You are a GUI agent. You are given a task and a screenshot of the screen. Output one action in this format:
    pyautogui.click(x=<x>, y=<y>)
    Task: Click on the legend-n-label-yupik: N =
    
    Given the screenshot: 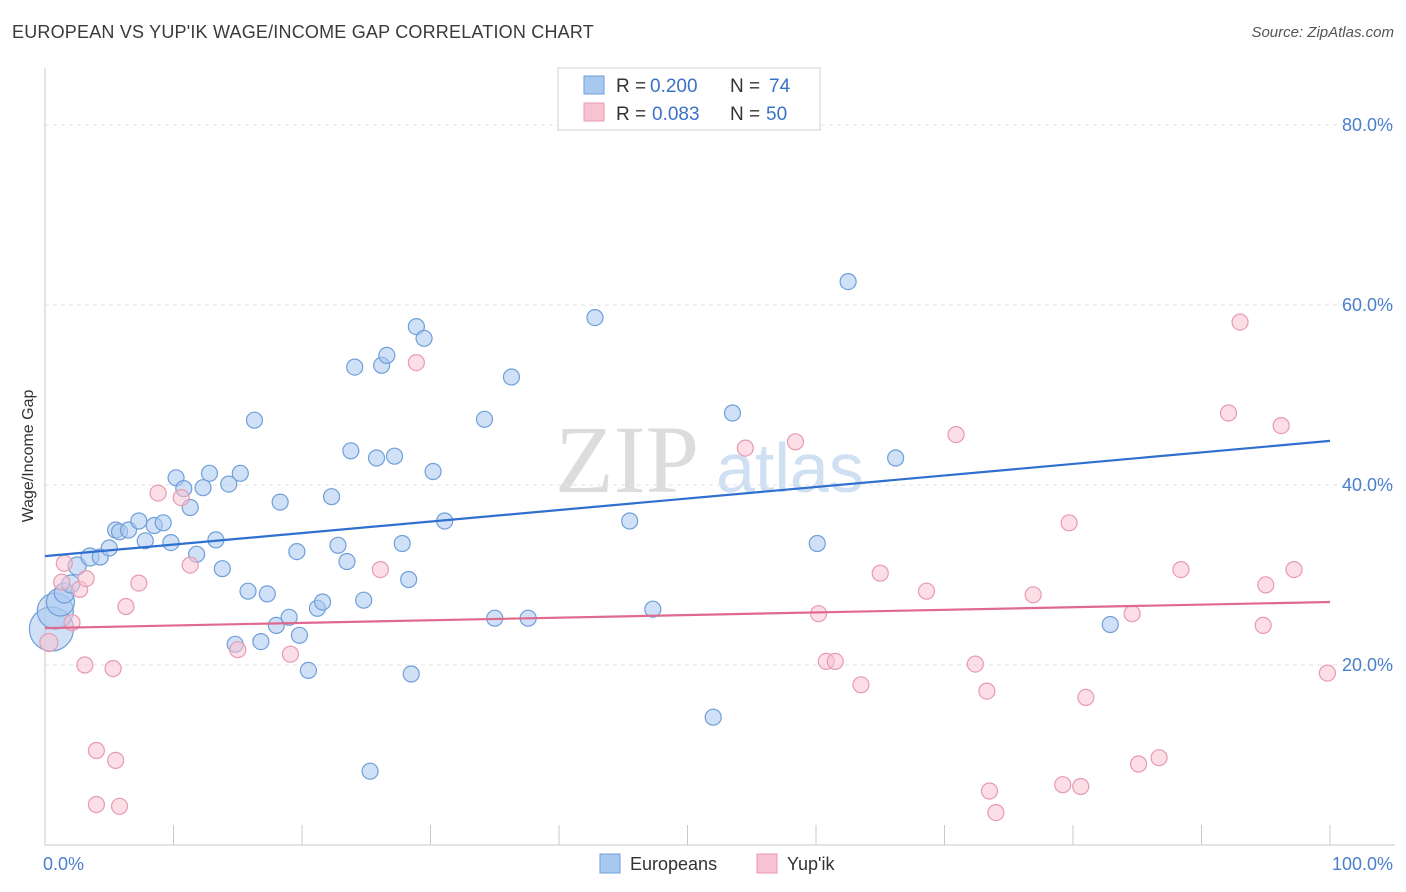 What is the action you would take?
    pyautogui.click(x=745, y=114)
    